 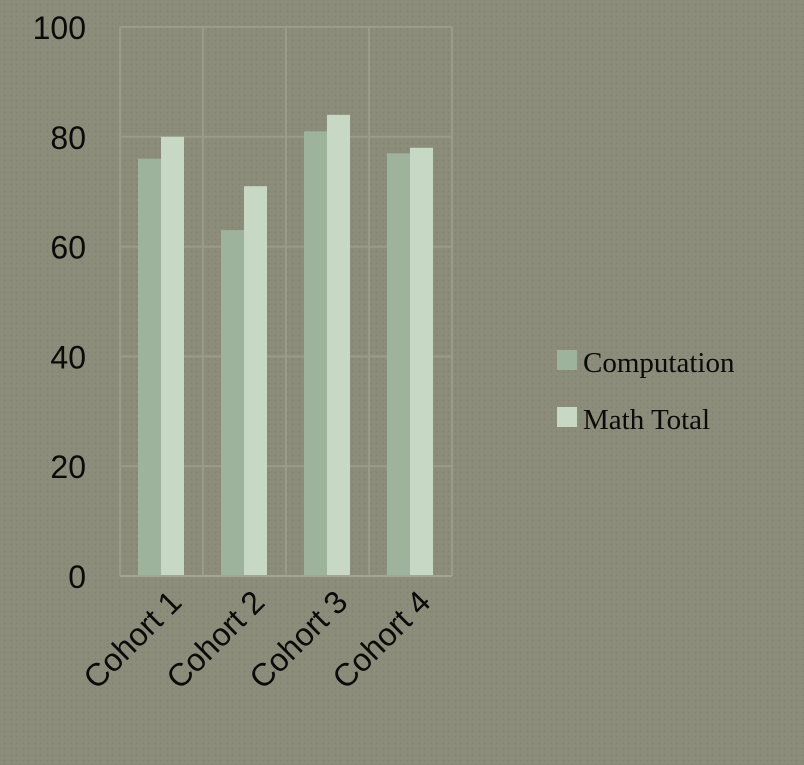 What do you see at coordinates (68, 248) in the screenshot?
I see `y-tick-label: 60` at bounding box center [68, 248].